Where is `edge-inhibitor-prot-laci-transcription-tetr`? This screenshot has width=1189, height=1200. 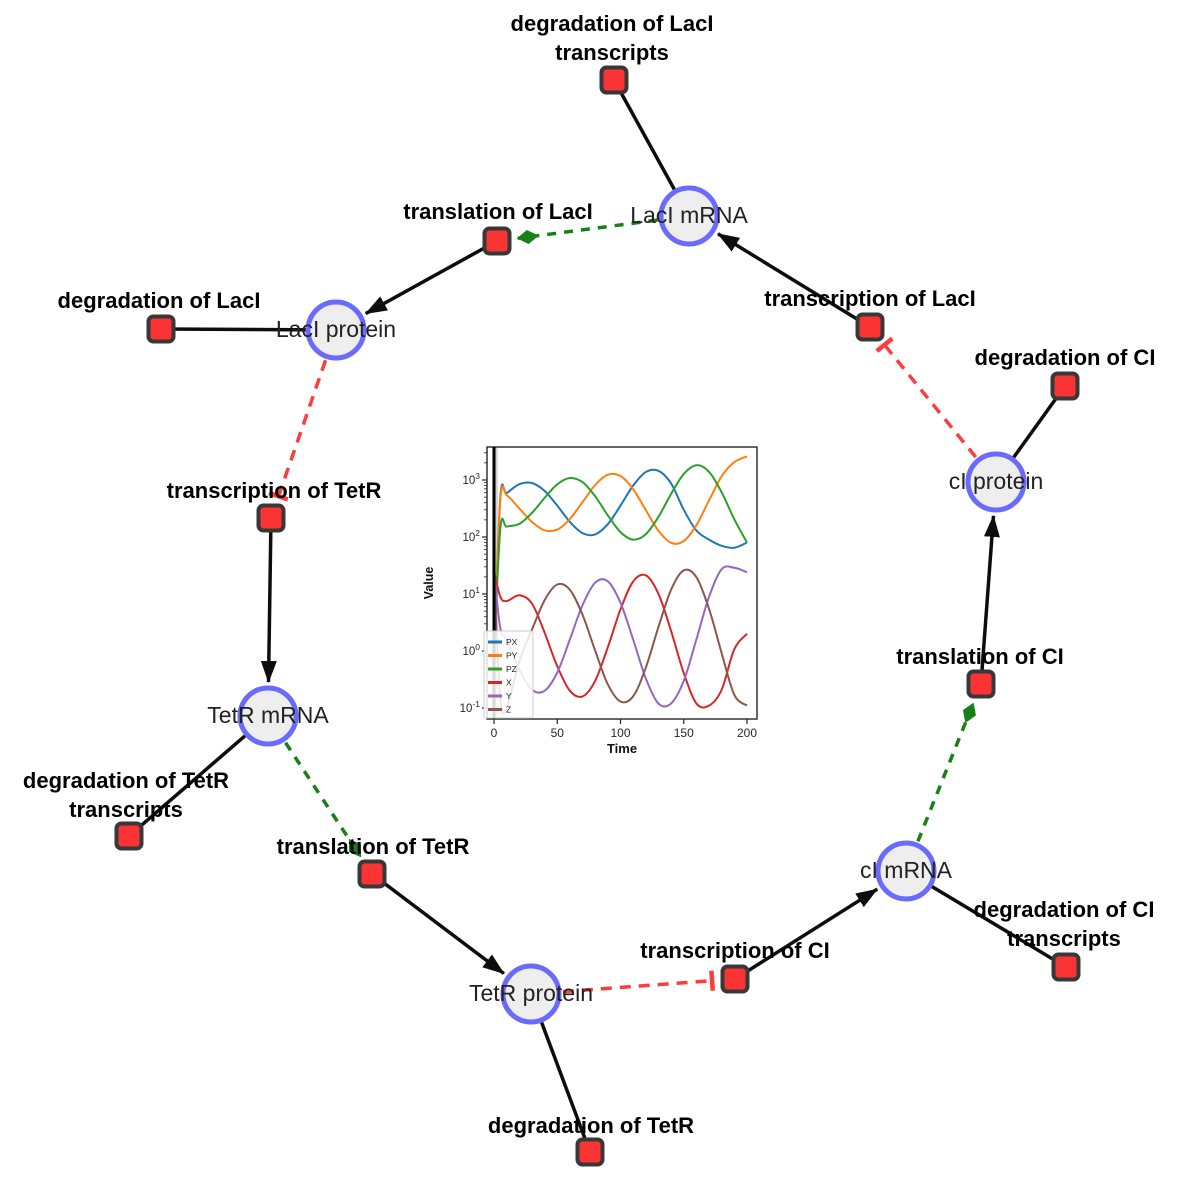
edge-inhibitor-prot-laci-transcription-tetr is located at coordinates (298, 430).